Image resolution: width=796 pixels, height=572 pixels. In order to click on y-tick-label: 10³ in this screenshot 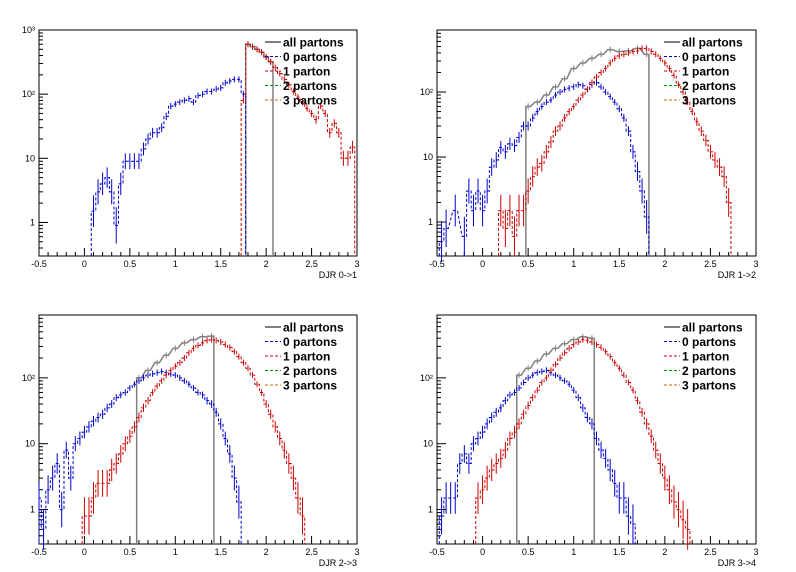, I will do `click(28, 30)`.